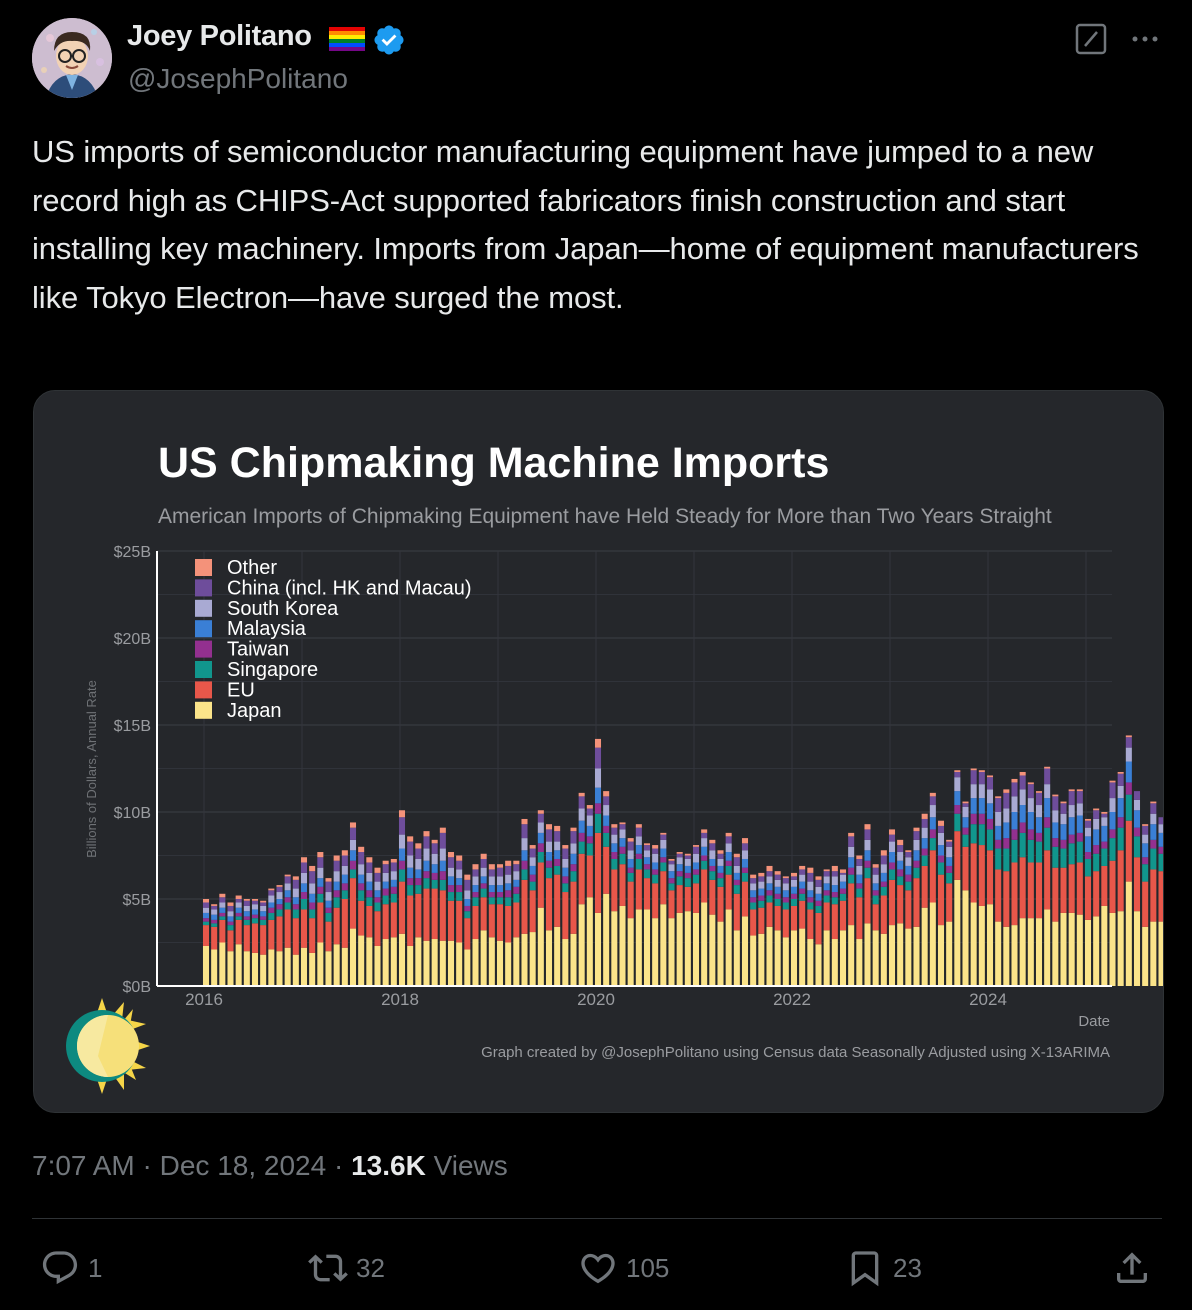 This screenshot has width=1192, height=1310. Describe the element at coordinates (865, 1269) in the screenshot. I see `bookmark-icon` at that location.